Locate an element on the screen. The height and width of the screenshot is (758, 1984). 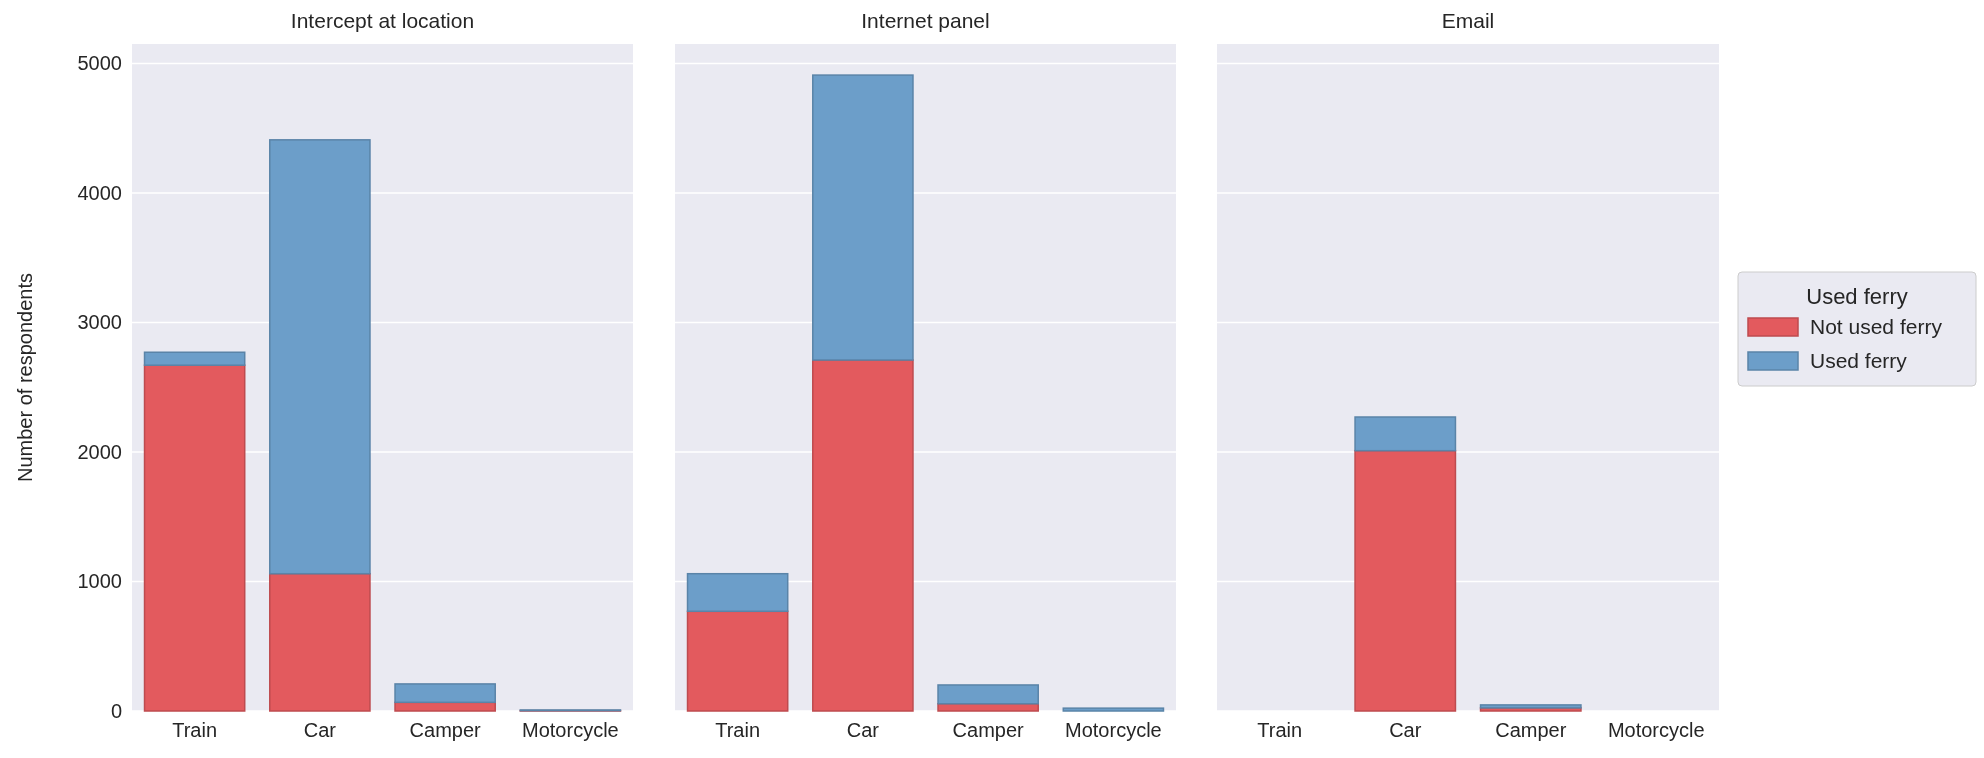
y-tick-label: 0 is located at coordinates (116, 710).